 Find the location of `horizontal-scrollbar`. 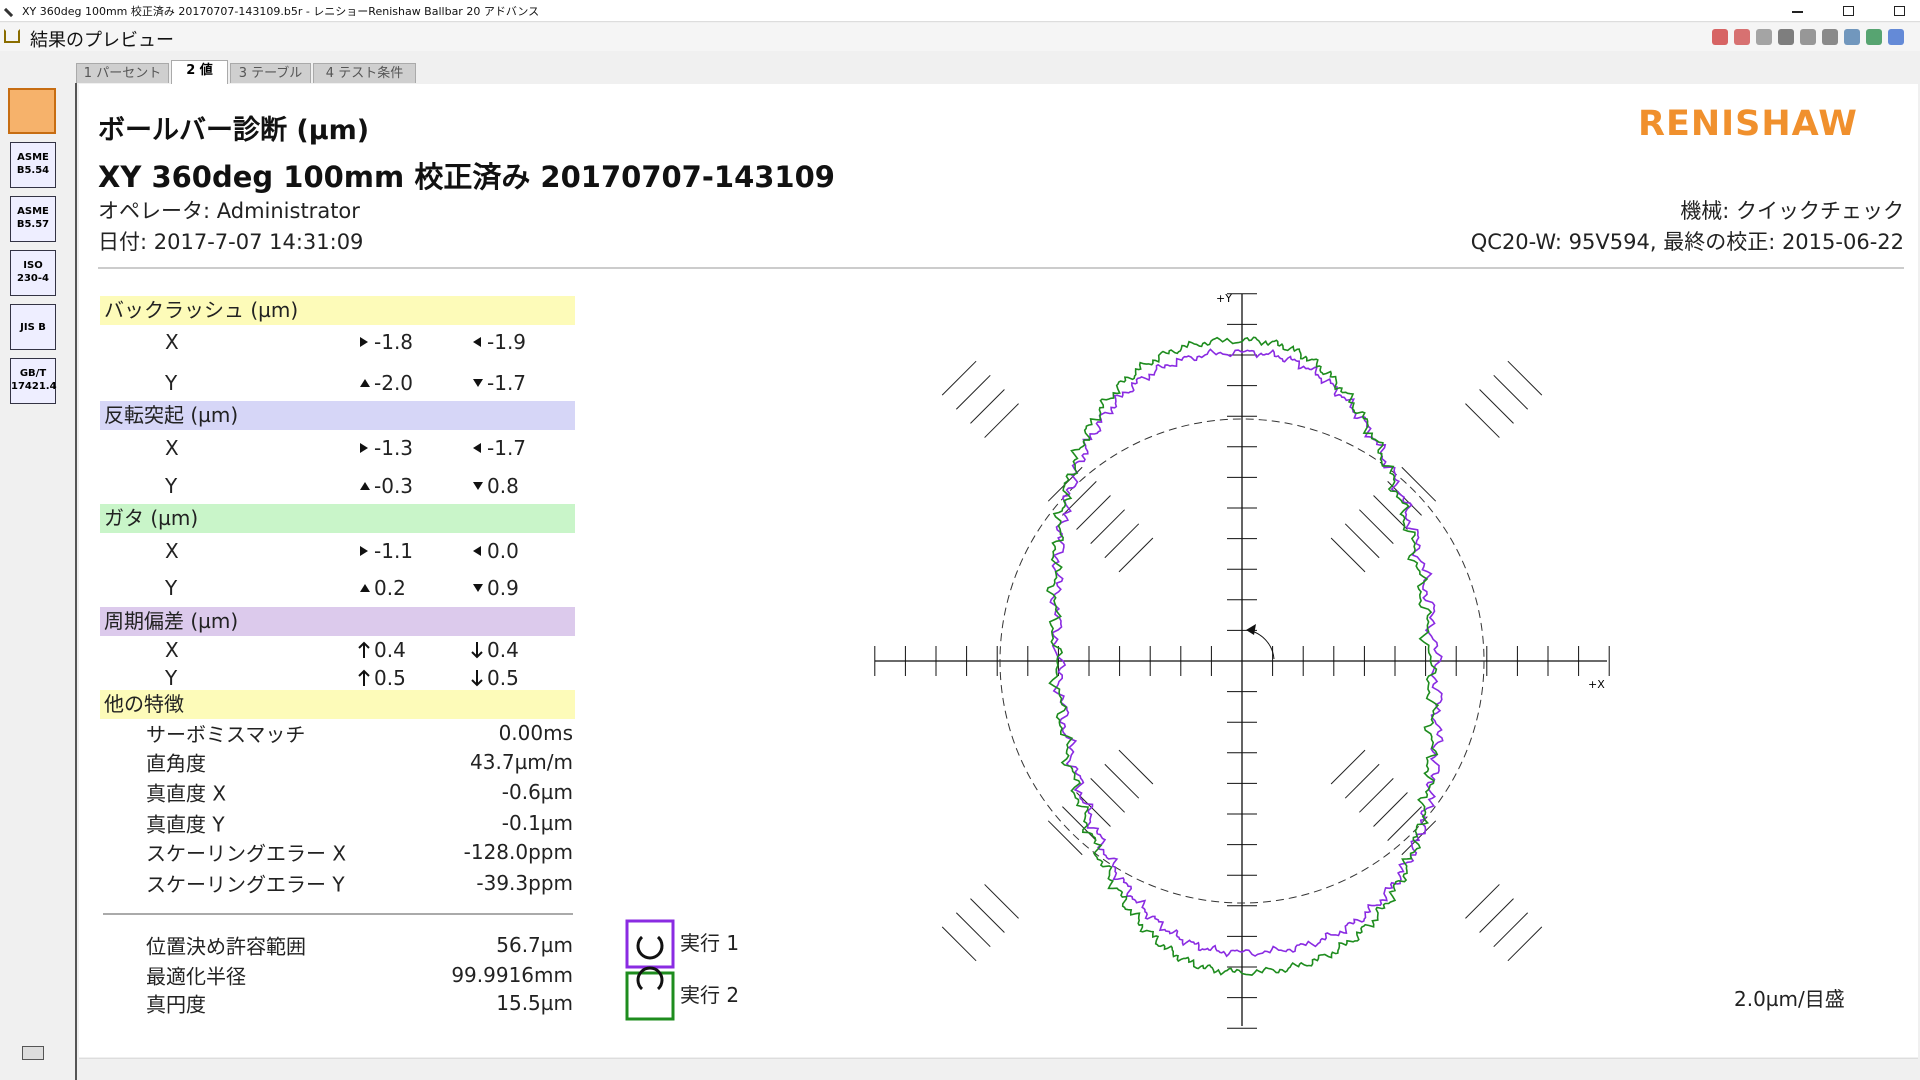

horizontal-scrollbar is located at coordinates (998, 1069).